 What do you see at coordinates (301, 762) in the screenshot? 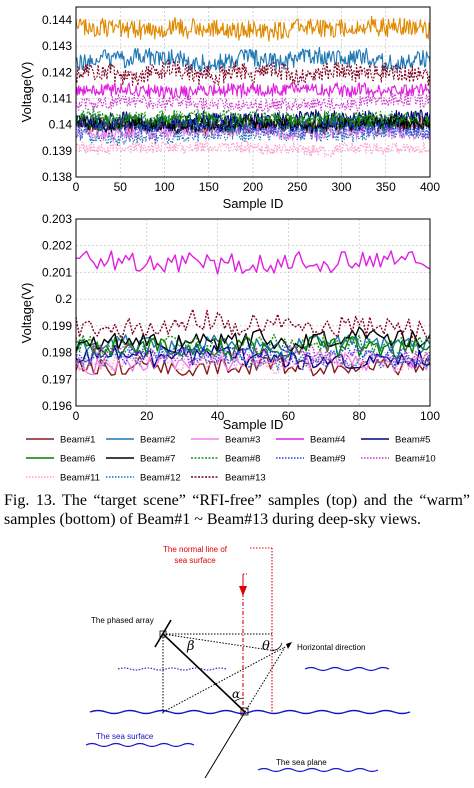
I see `sea-plane-label: The sea plane` at bounding box center [301, 762].